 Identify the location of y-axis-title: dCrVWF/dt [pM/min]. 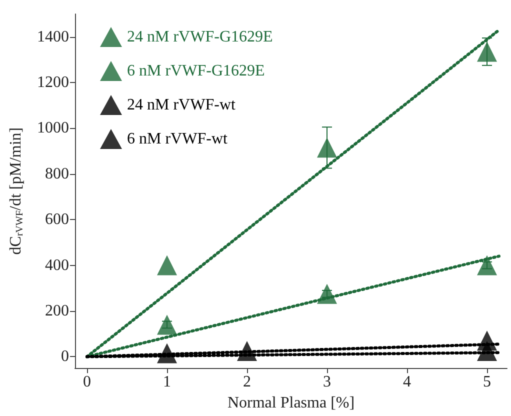
(17, 191).